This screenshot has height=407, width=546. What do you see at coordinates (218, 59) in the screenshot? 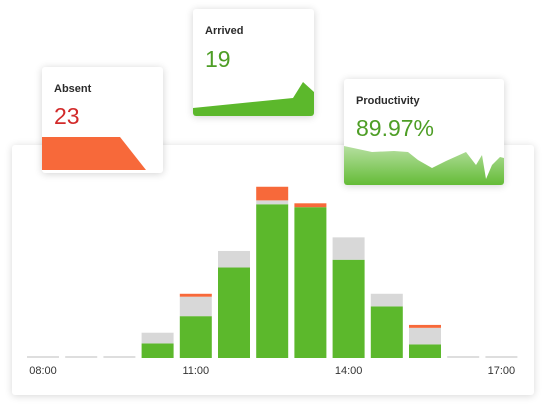
I see `arrived-value: 19` at bounding box center [218, 59].